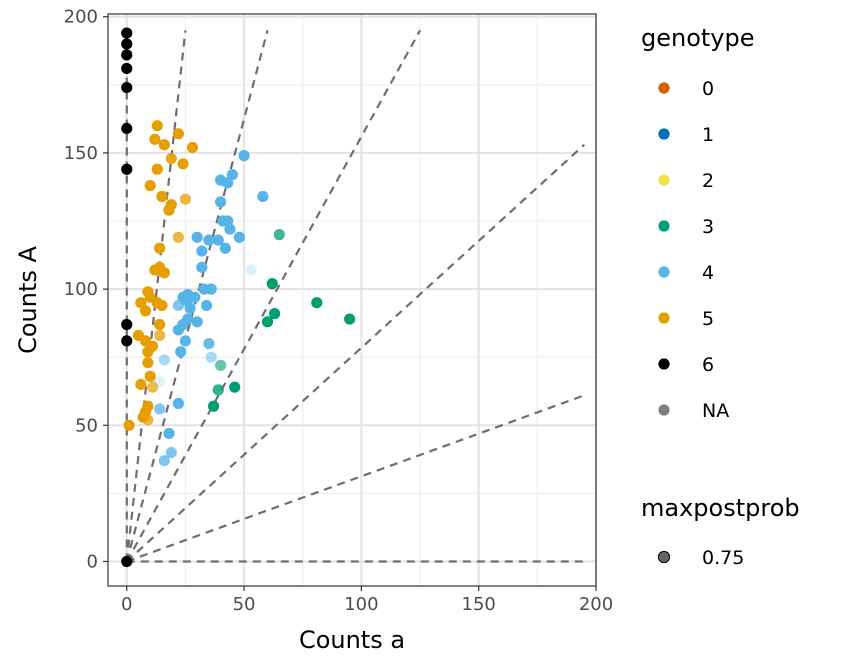  What do you see at coordinates (708, 181) in the screenshot?
I see `legend-label-2: 2` at bounding box center [708, 181].